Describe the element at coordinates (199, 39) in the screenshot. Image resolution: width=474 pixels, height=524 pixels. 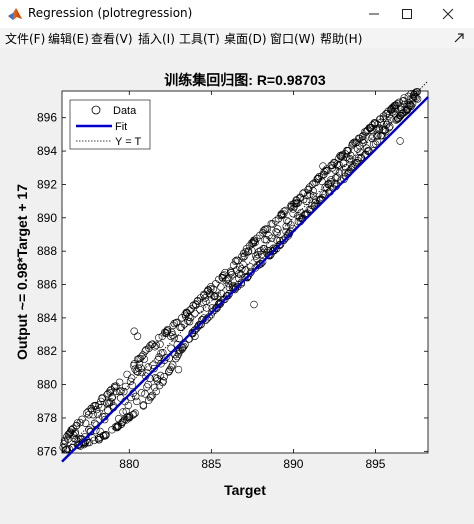
I see `menu-tools: 工具(T)` at that location.